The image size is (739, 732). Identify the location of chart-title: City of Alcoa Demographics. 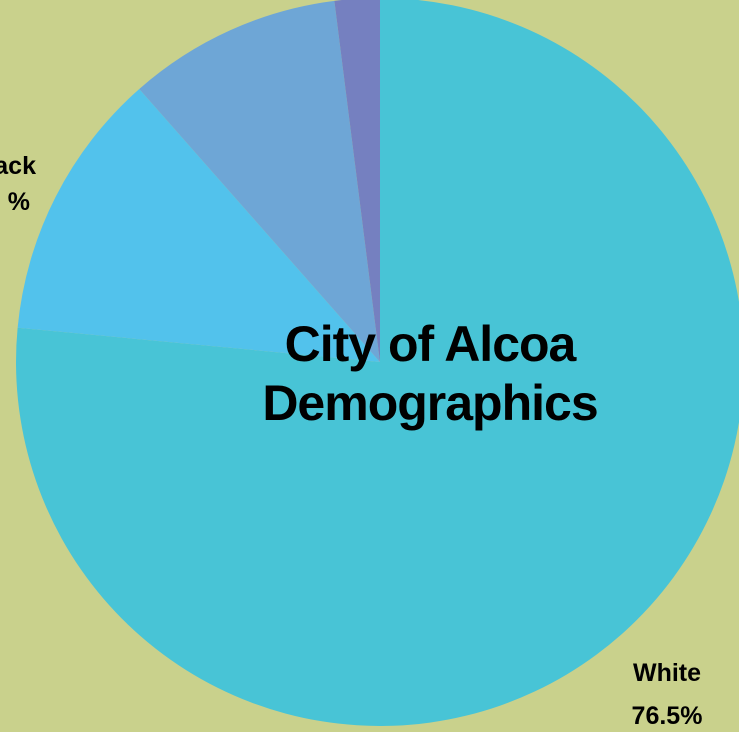
(430, 373).